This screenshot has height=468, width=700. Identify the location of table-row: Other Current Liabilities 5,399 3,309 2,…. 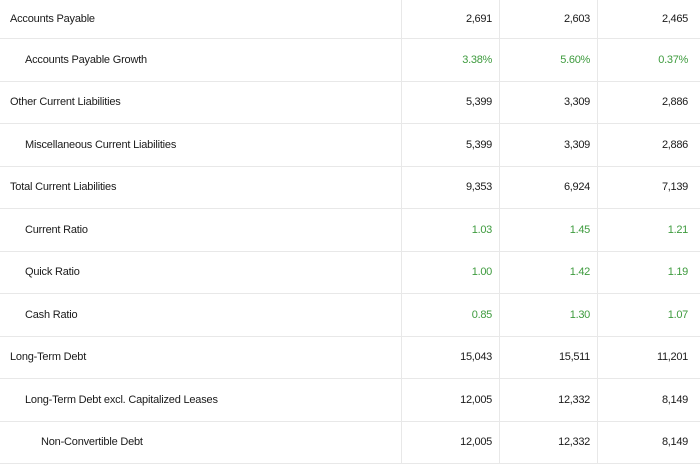
(350, 102).